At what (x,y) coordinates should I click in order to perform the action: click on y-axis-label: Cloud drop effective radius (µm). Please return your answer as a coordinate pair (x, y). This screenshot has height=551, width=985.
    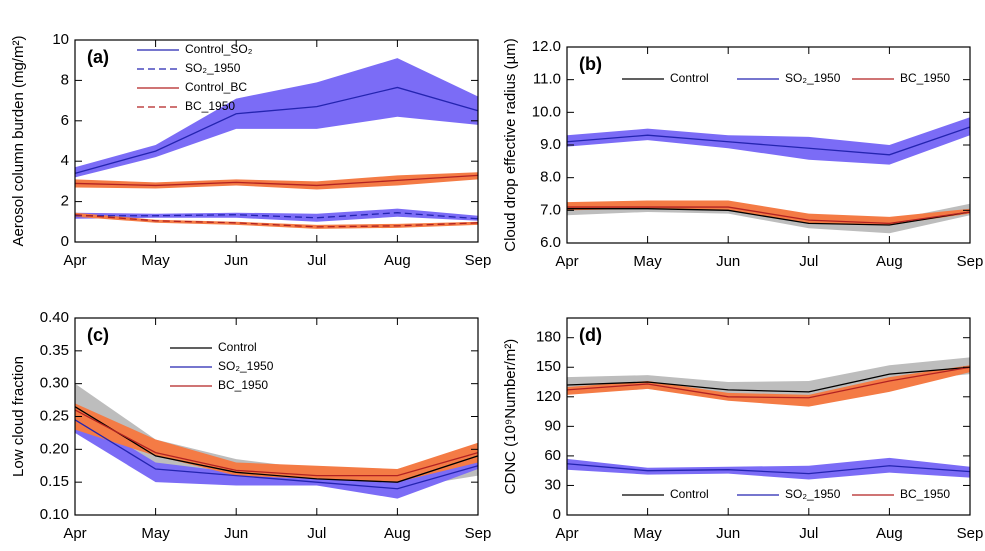
    Looking at the image, I should click on (510, 144).